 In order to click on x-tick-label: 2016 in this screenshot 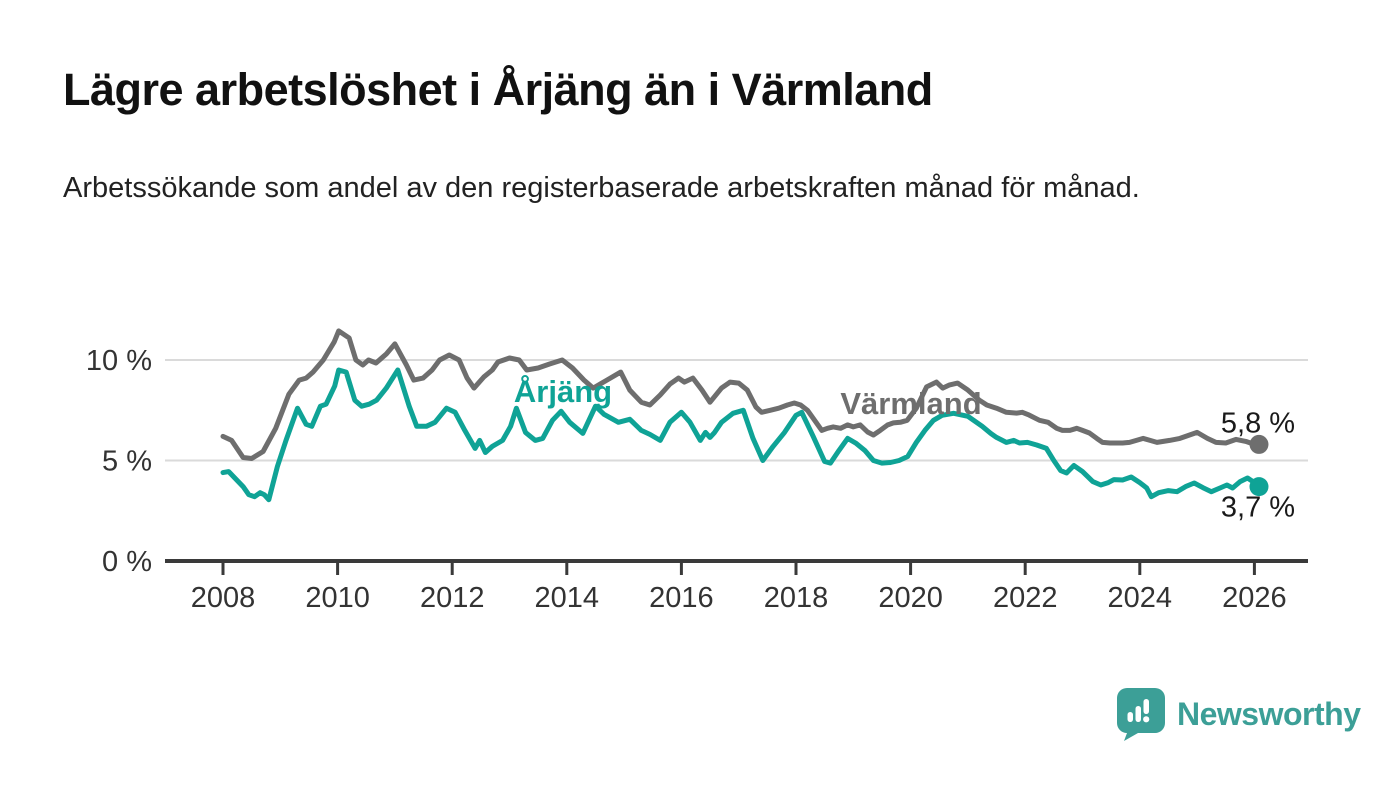, I will do `click(681, 598)`.